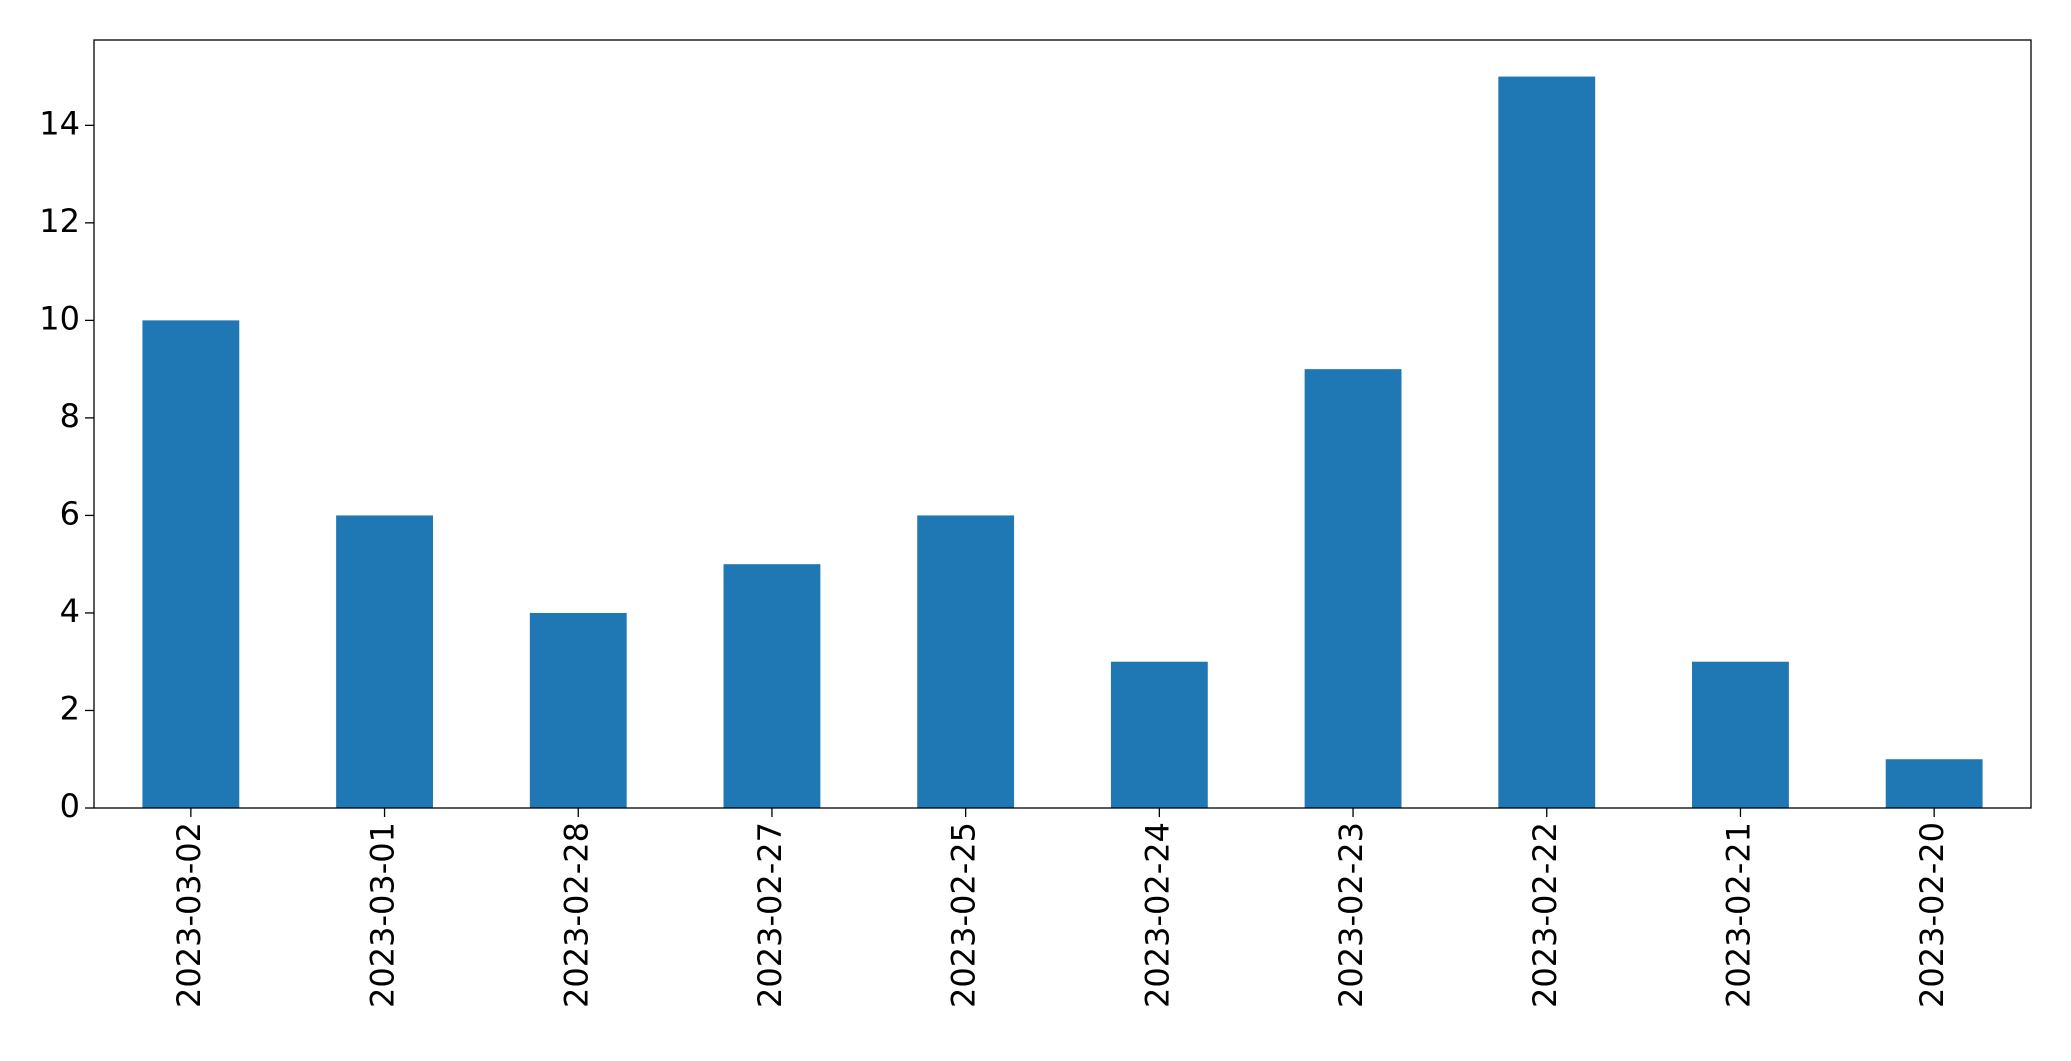  Describe the element at coordinates (70, 416) in the screenshot. I see `y-tick-label: 8` at that location.